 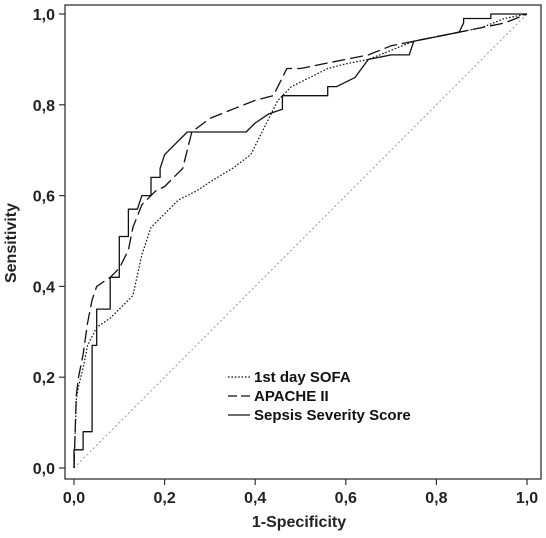 I want to click on x-tick-label: 0,8, so click(x=436, y=498).